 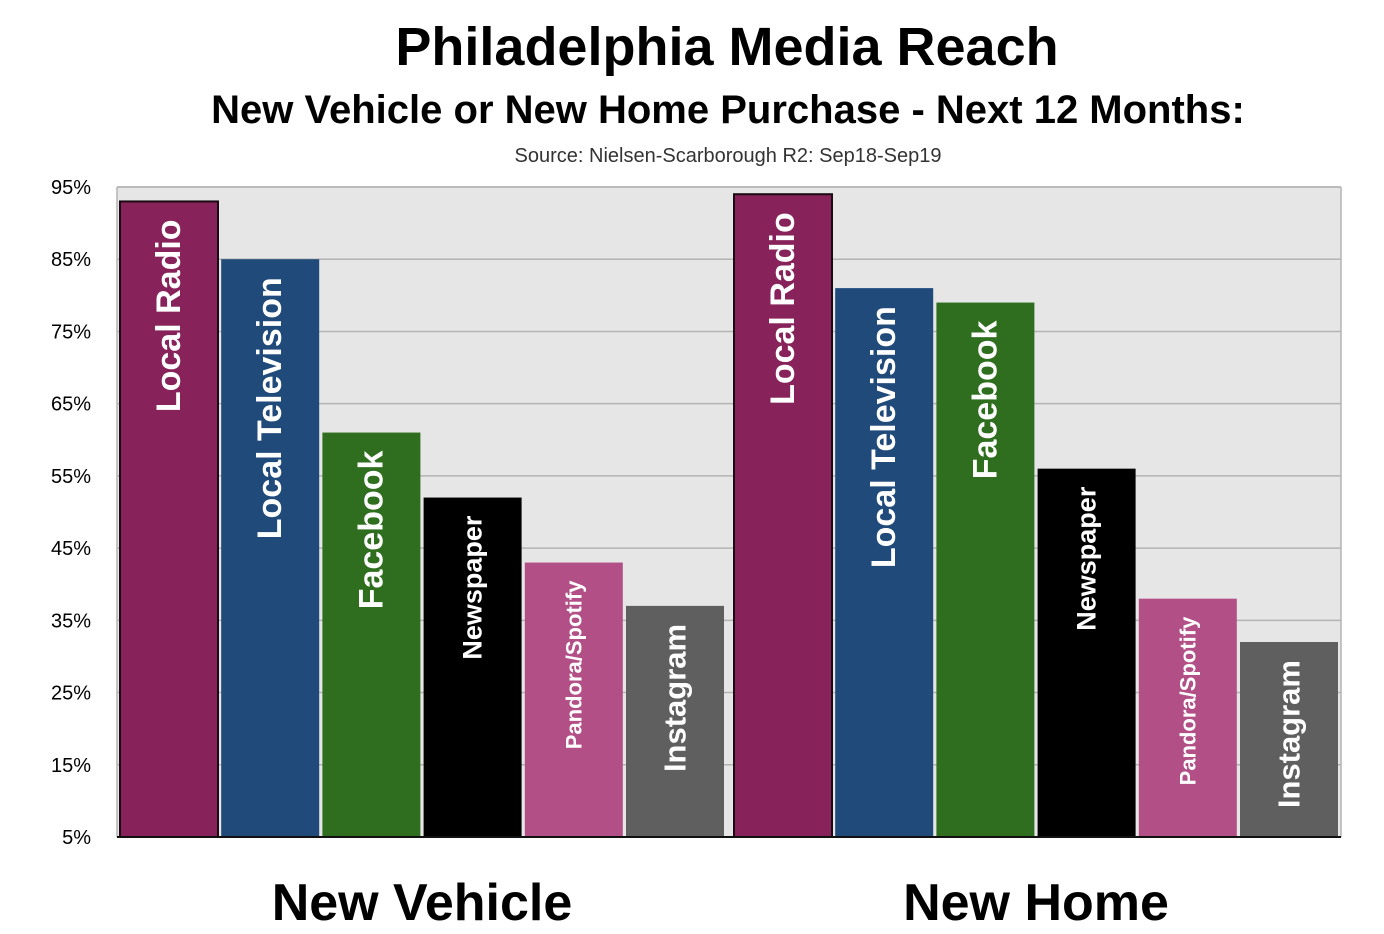 I want to click on y-tick-label: 85%, so click(x=71, y=260).